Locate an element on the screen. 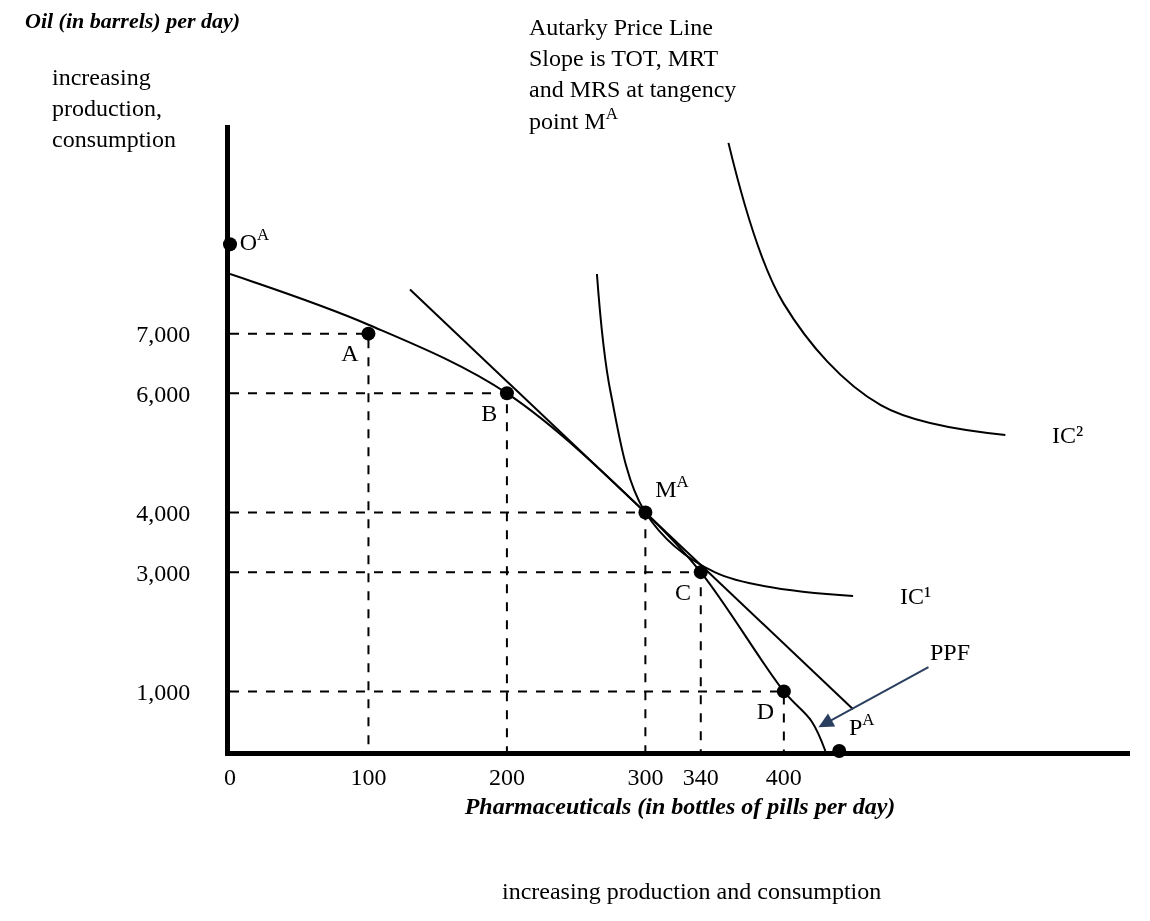 The image size is (1150, 921). y-axis-title: Oil (in barrels) per day) is located at coordinates (133, 20).